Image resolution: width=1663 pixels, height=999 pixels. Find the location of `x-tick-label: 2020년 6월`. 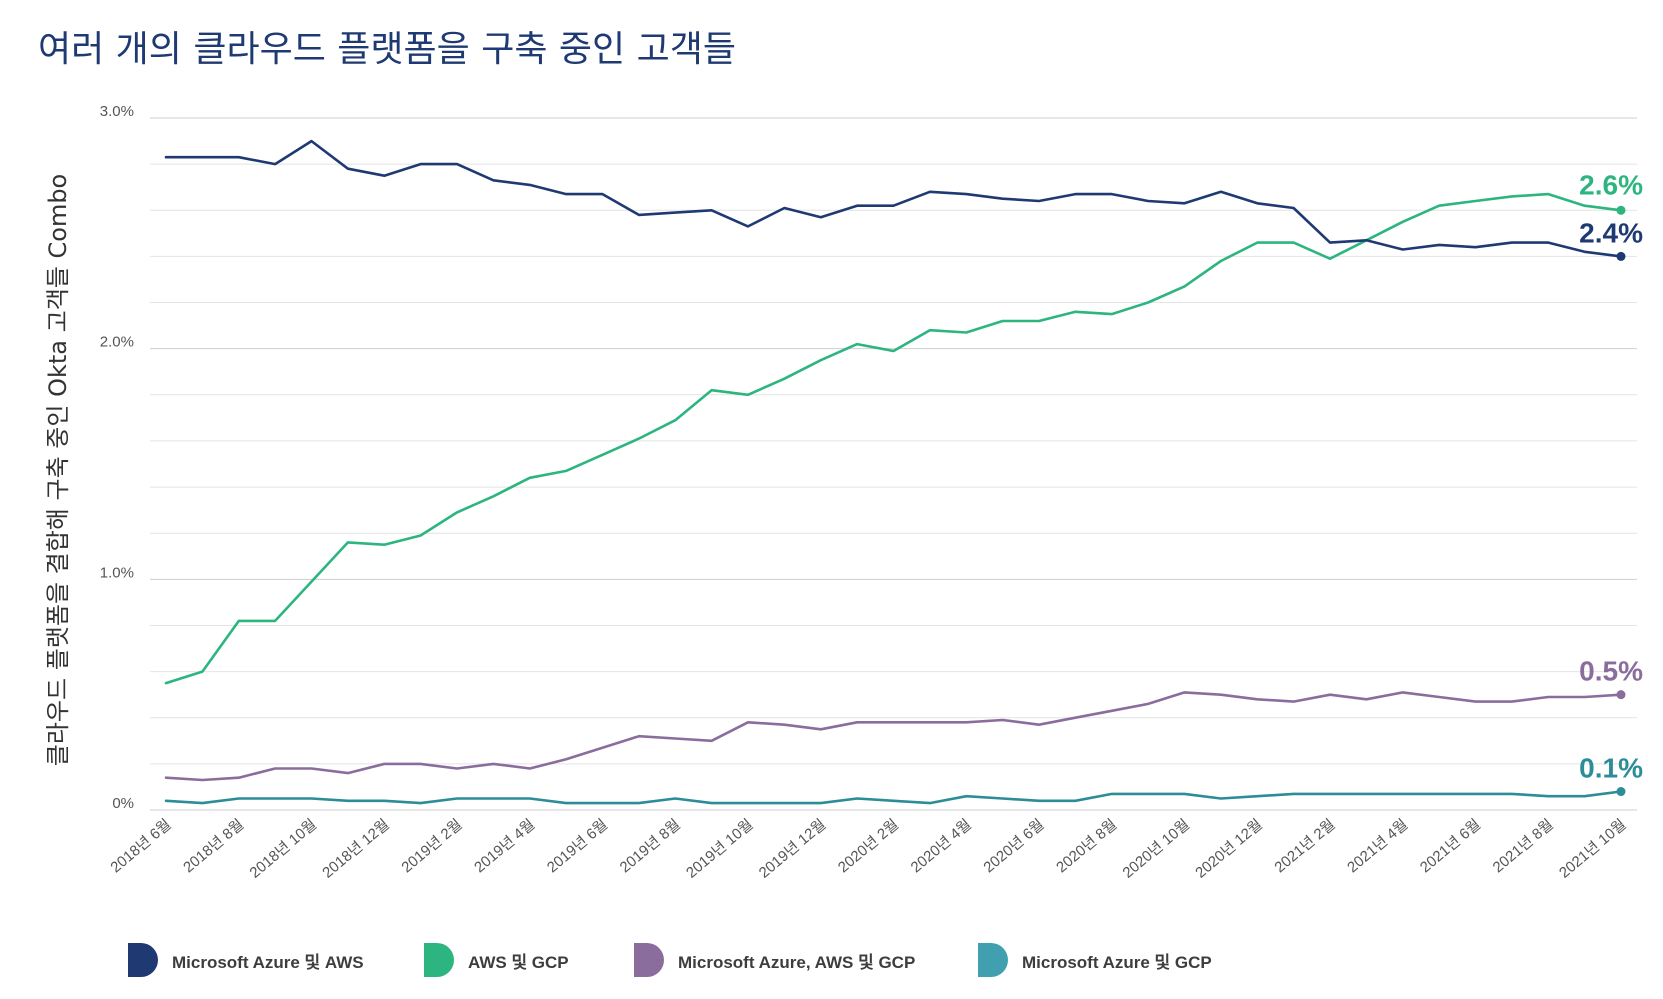

x-tick-label: 2020년 6월 is located at coordinates (1013, 846).